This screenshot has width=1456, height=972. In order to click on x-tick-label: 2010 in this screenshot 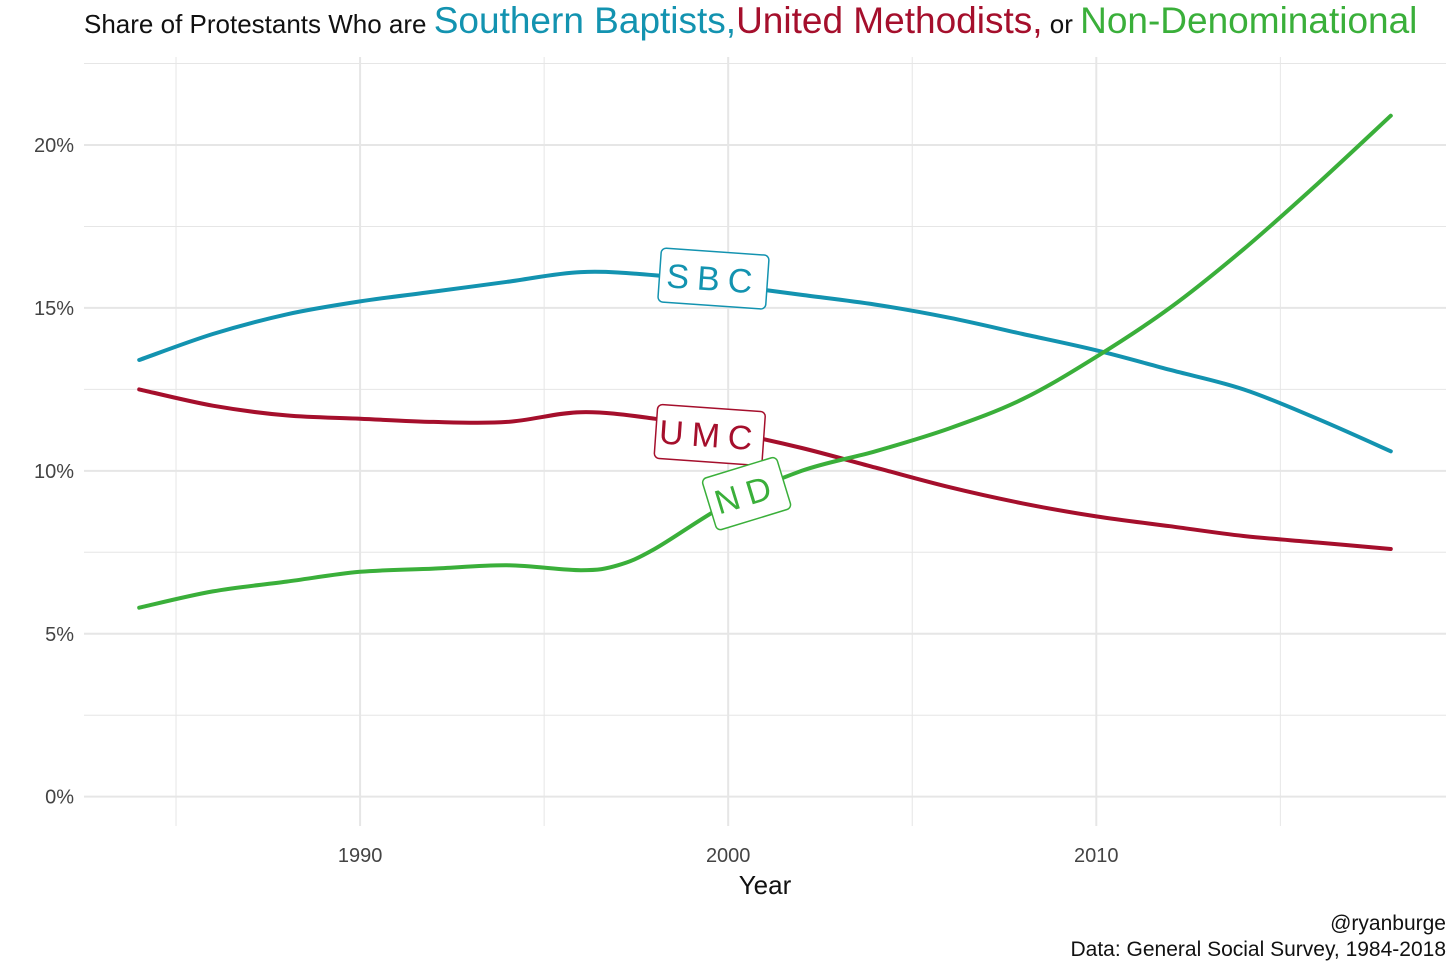, I will do `click(1096, 856)`.